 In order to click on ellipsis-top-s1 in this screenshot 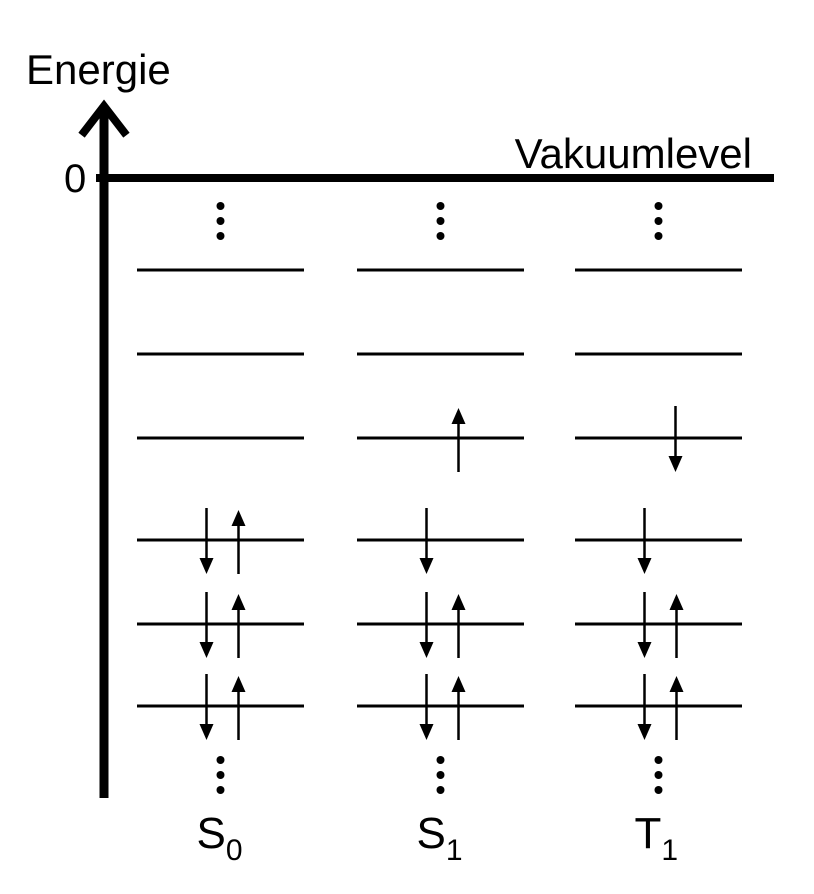, I will do `click(440, 221)`.